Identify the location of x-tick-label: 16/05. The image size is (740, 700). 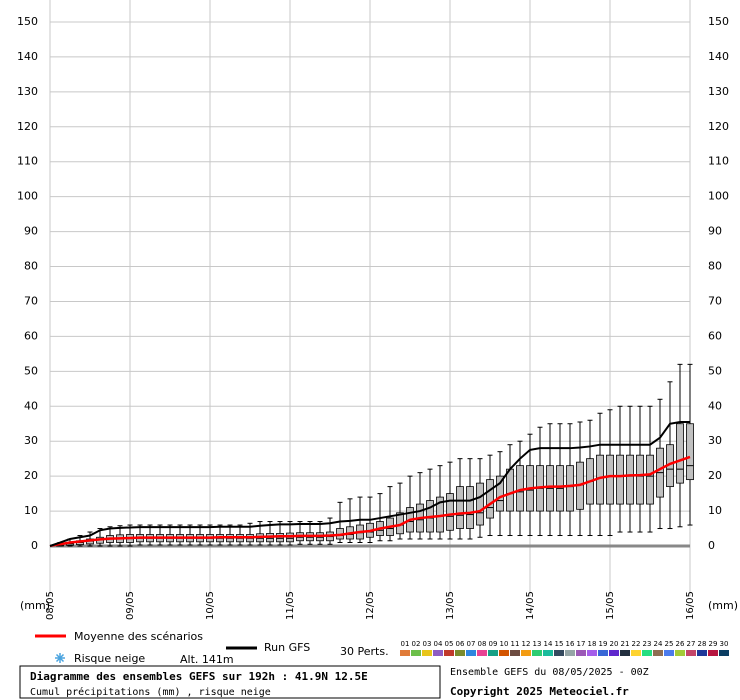
(690, 605).